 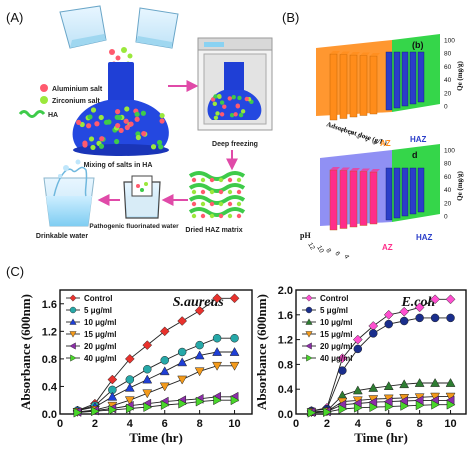 What do you see at coordinates (100, 346) in the screenshot?
I see `legend-entry: 20 μg/ml` at bounding box center [100, 346].